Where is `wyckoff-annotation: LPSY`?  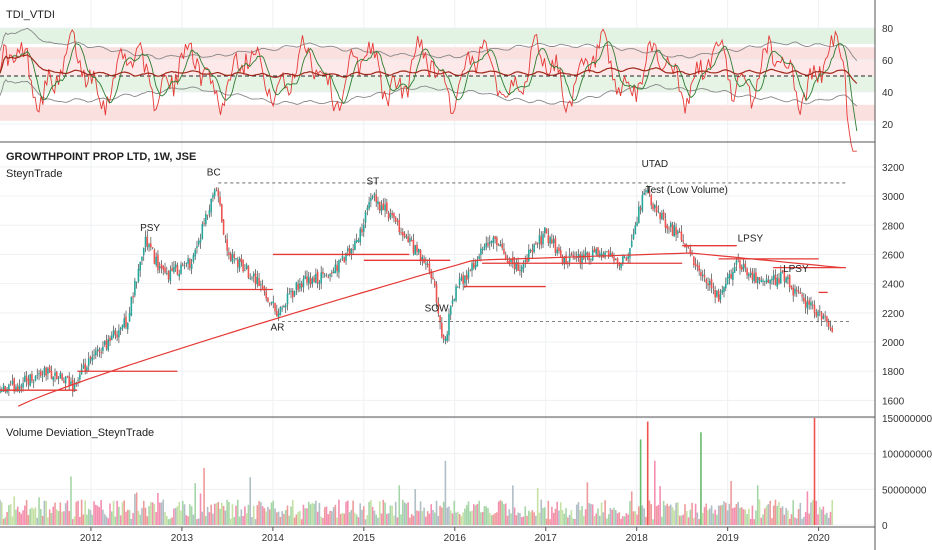
wyckoff-annotation: LPSY is located at coordinates (751, 238).